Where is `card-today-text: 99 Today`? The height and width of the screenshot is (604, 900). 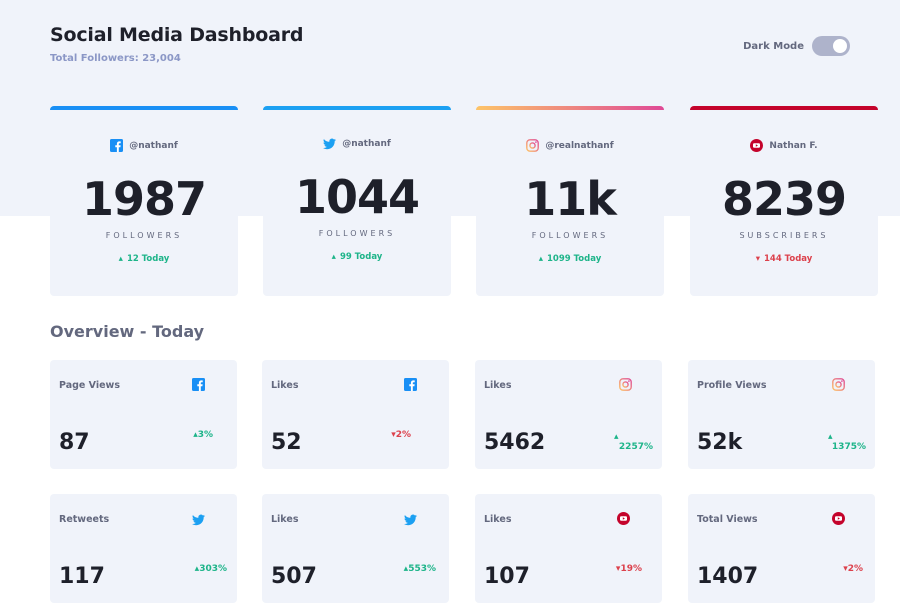
card-today-text: 99 Today is located at coordinates (361, 257).